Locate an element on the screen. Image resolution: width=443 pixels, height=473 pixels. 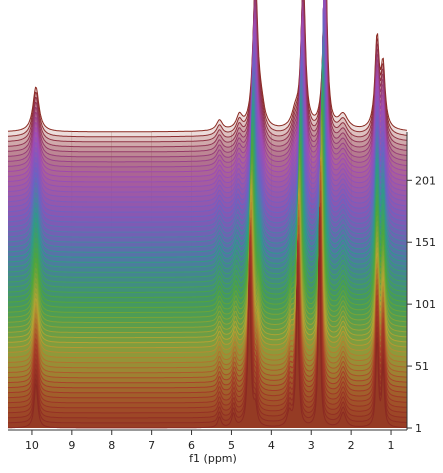
x-tick-label: 1 is located at coordinates (391, 445).